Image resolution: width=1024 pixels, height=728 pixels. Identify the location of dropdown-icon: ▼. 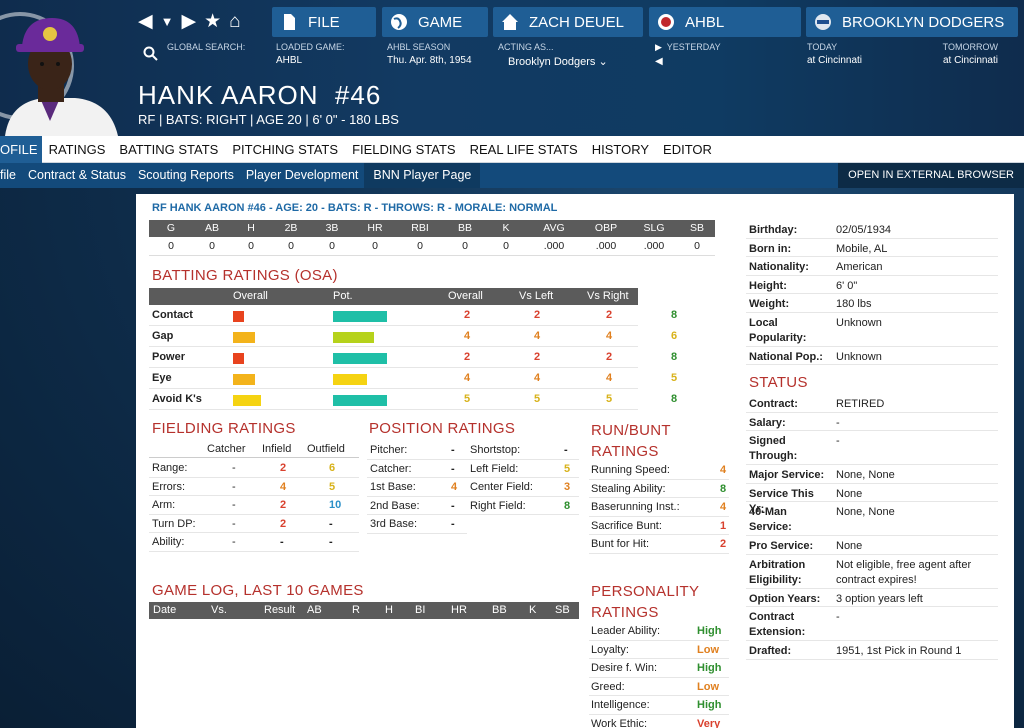
(167, 21).